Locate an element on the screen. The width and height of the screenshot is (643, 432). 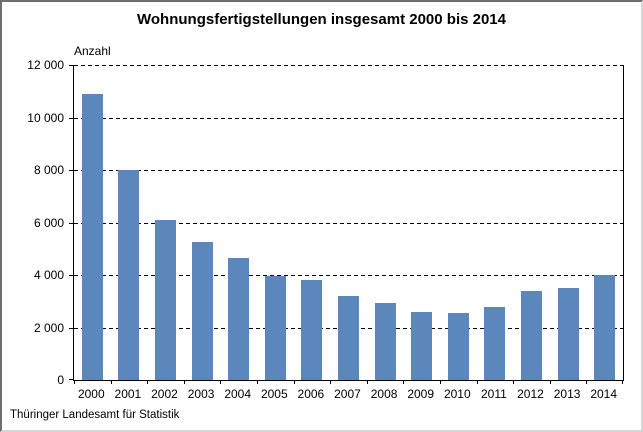
y-tick-label: 2 000 is located at coordinates (48, 327).